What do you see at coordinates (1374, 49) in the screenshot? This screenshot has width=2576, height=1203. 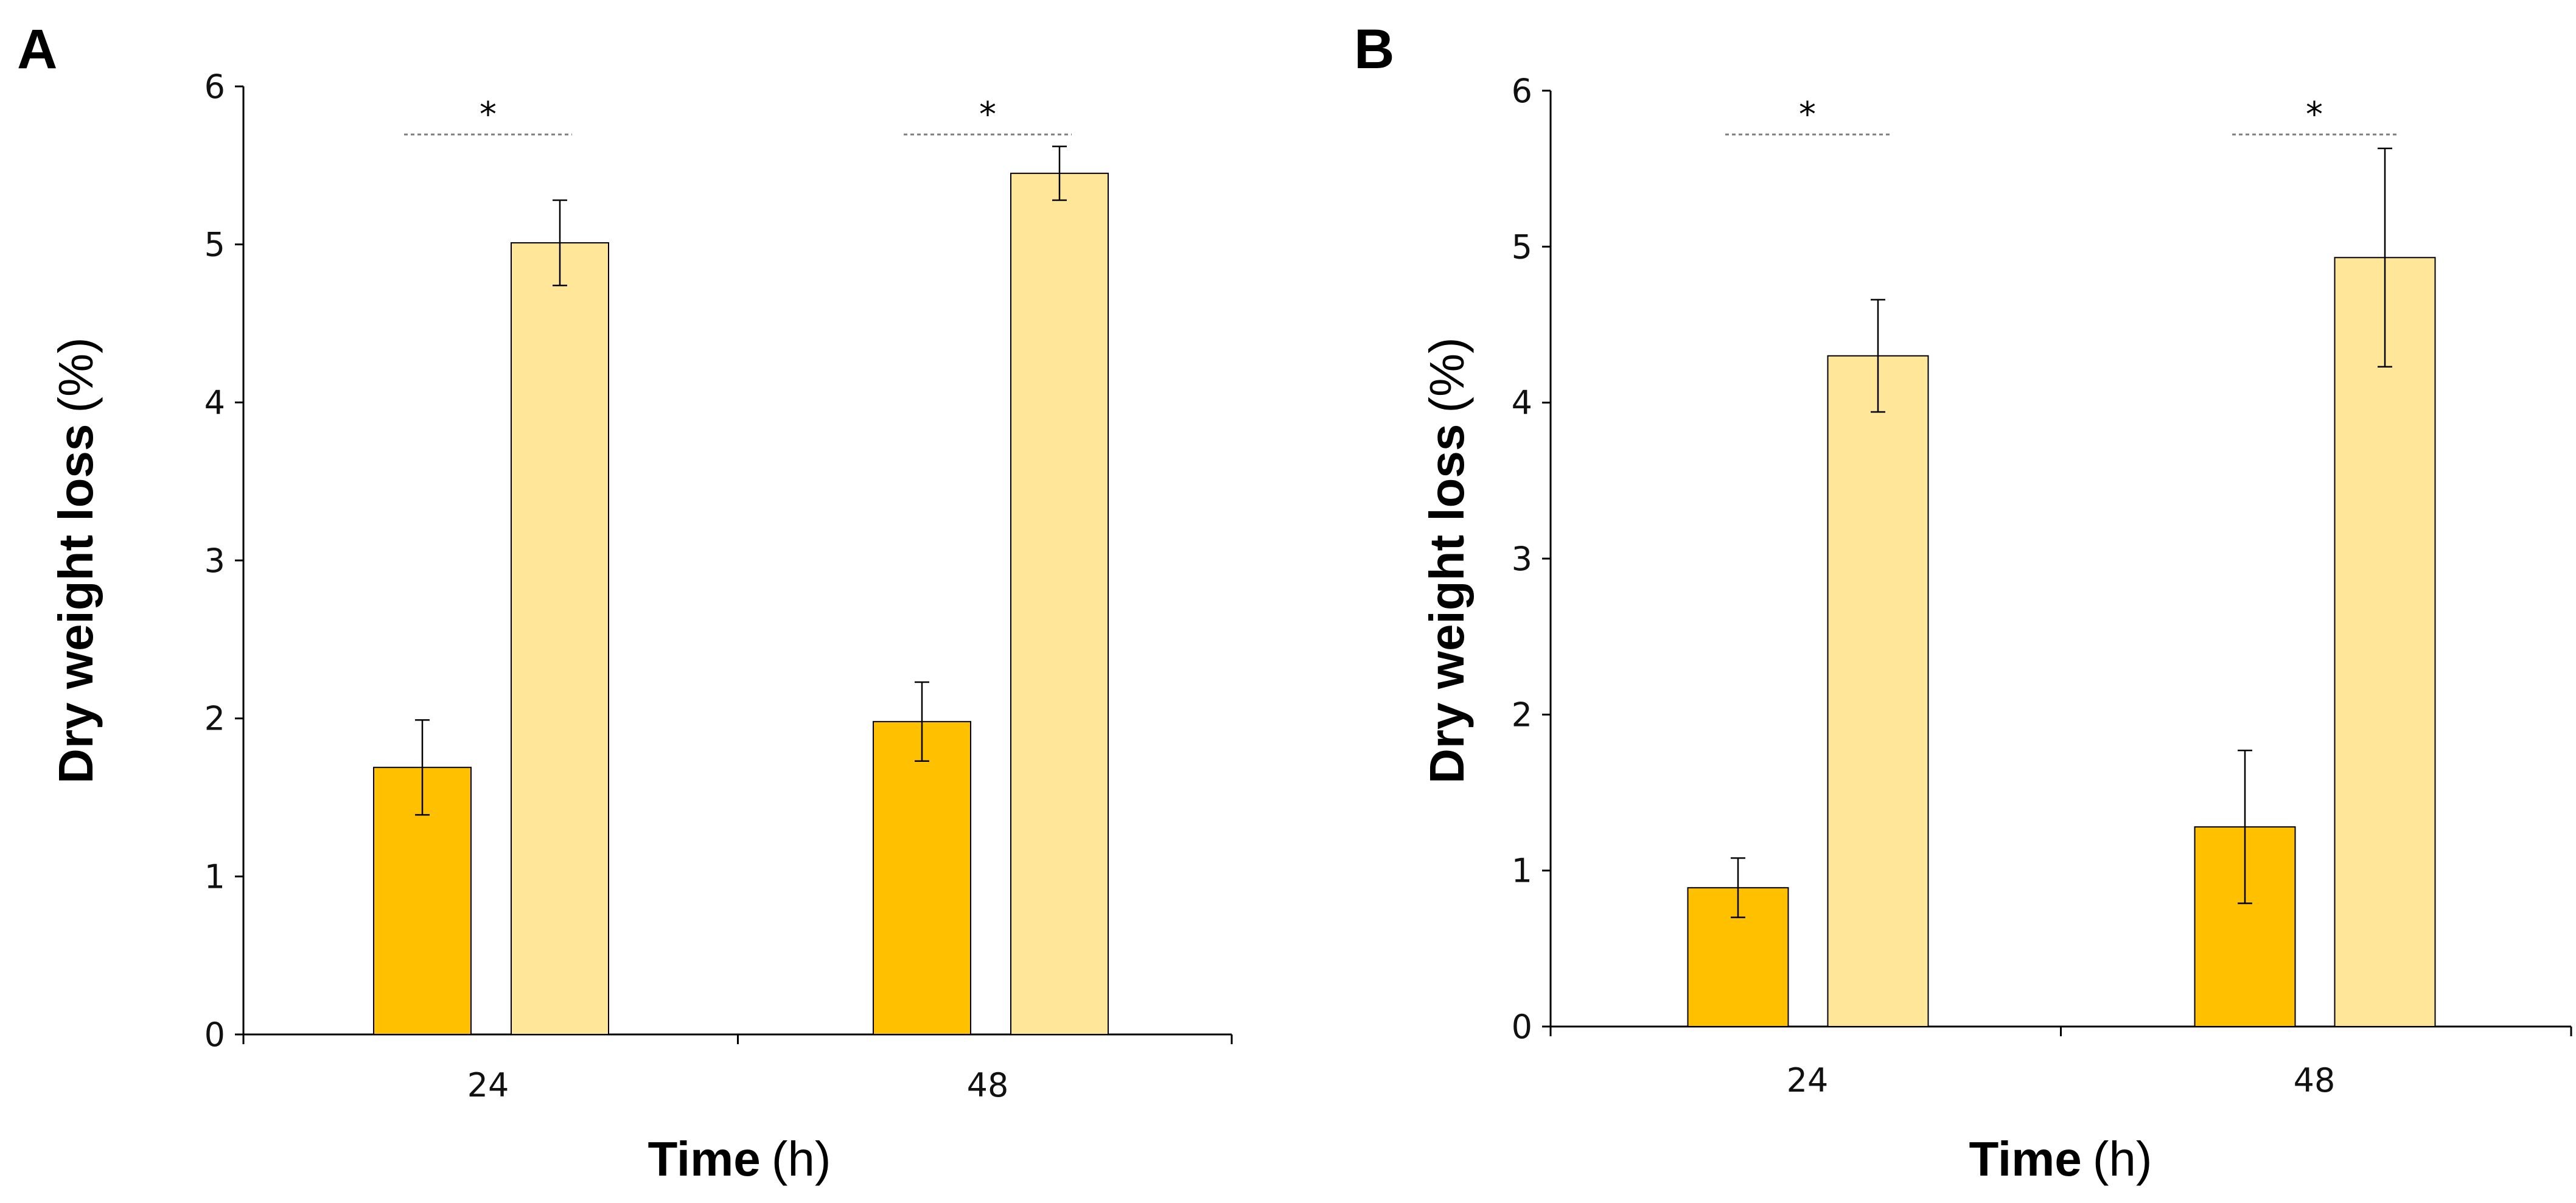 I see `panel-label: B` at bounding box center [1374, 49].